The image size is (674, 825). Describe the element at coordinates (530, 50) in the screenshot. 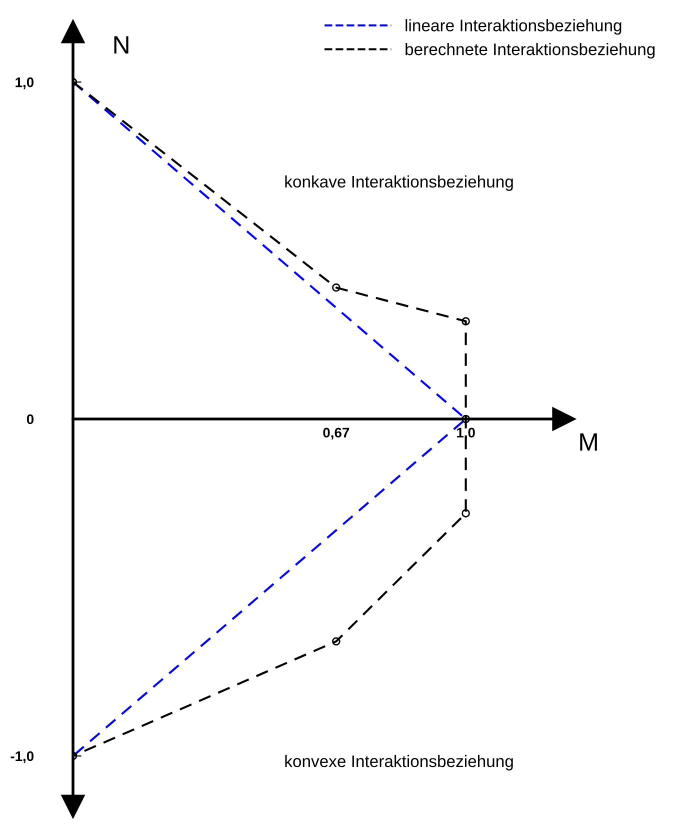

I see `legend-label: berechnete Interaktionsbeziehung` at that location.